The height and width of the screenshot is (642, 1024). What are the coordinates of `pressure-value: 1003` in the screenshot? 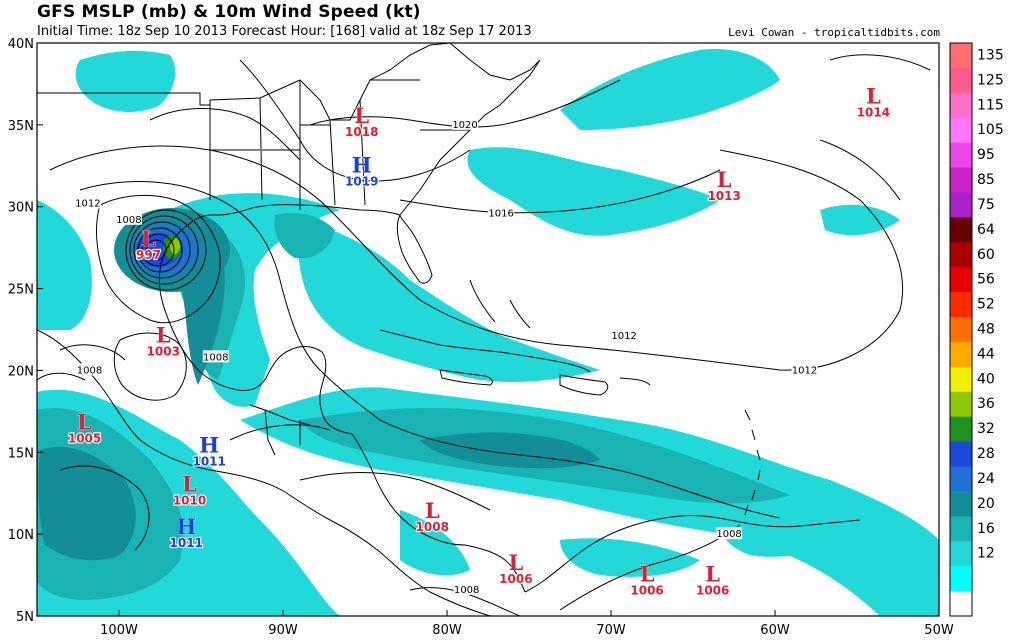 It's located at (163, 352).